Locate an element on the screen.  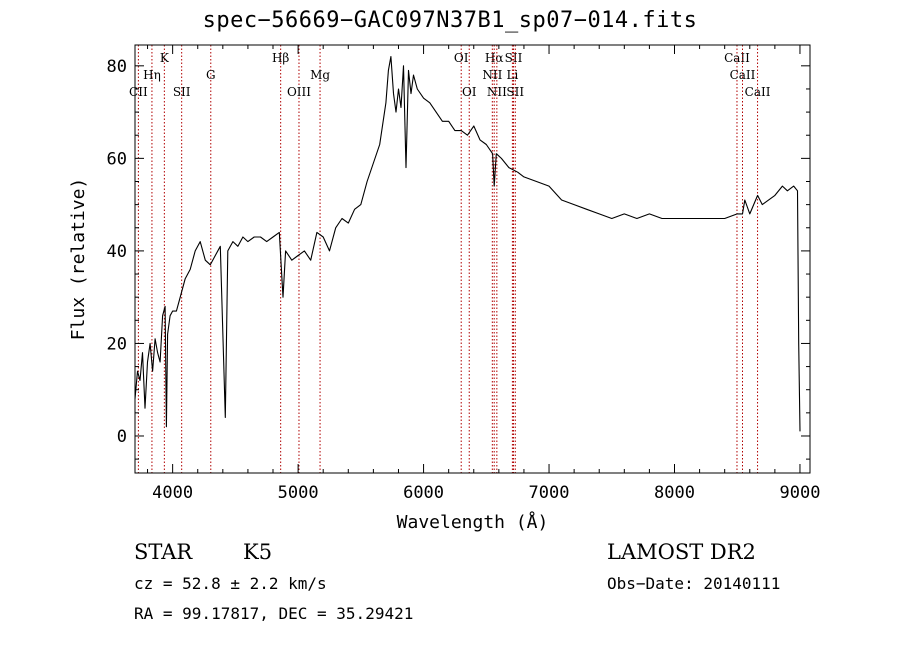
chart-title: spec−56669−GAC097N37B1_sp07−014.fits is located at coordinates (450, 20).